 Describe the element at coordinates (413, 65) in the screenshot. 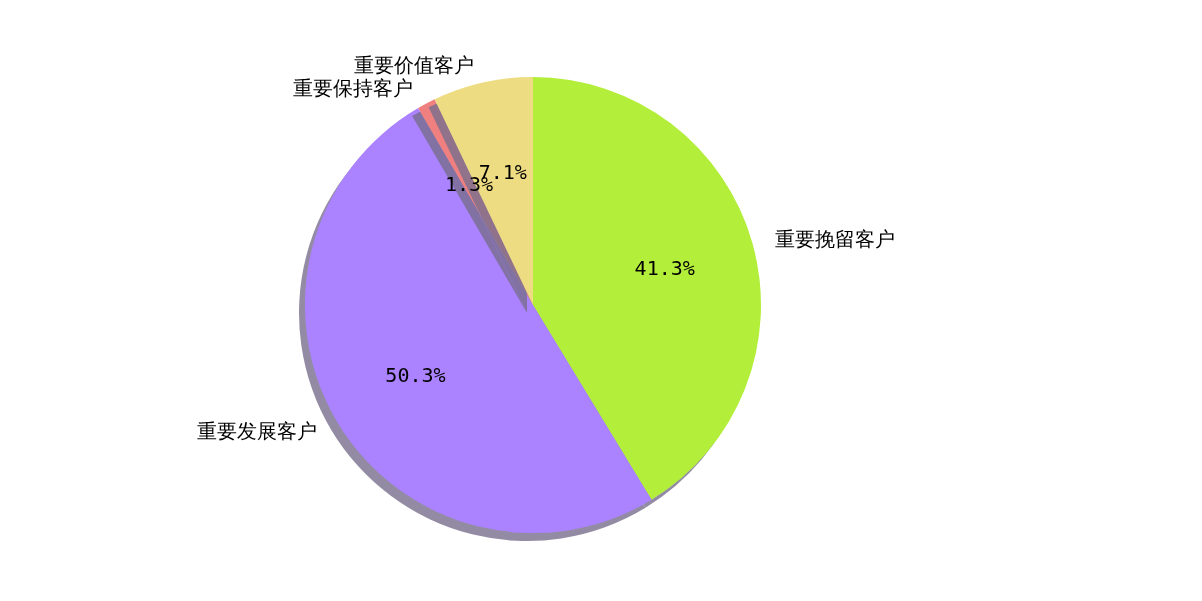

I see `slice-label: 重要价值客户` at that location.